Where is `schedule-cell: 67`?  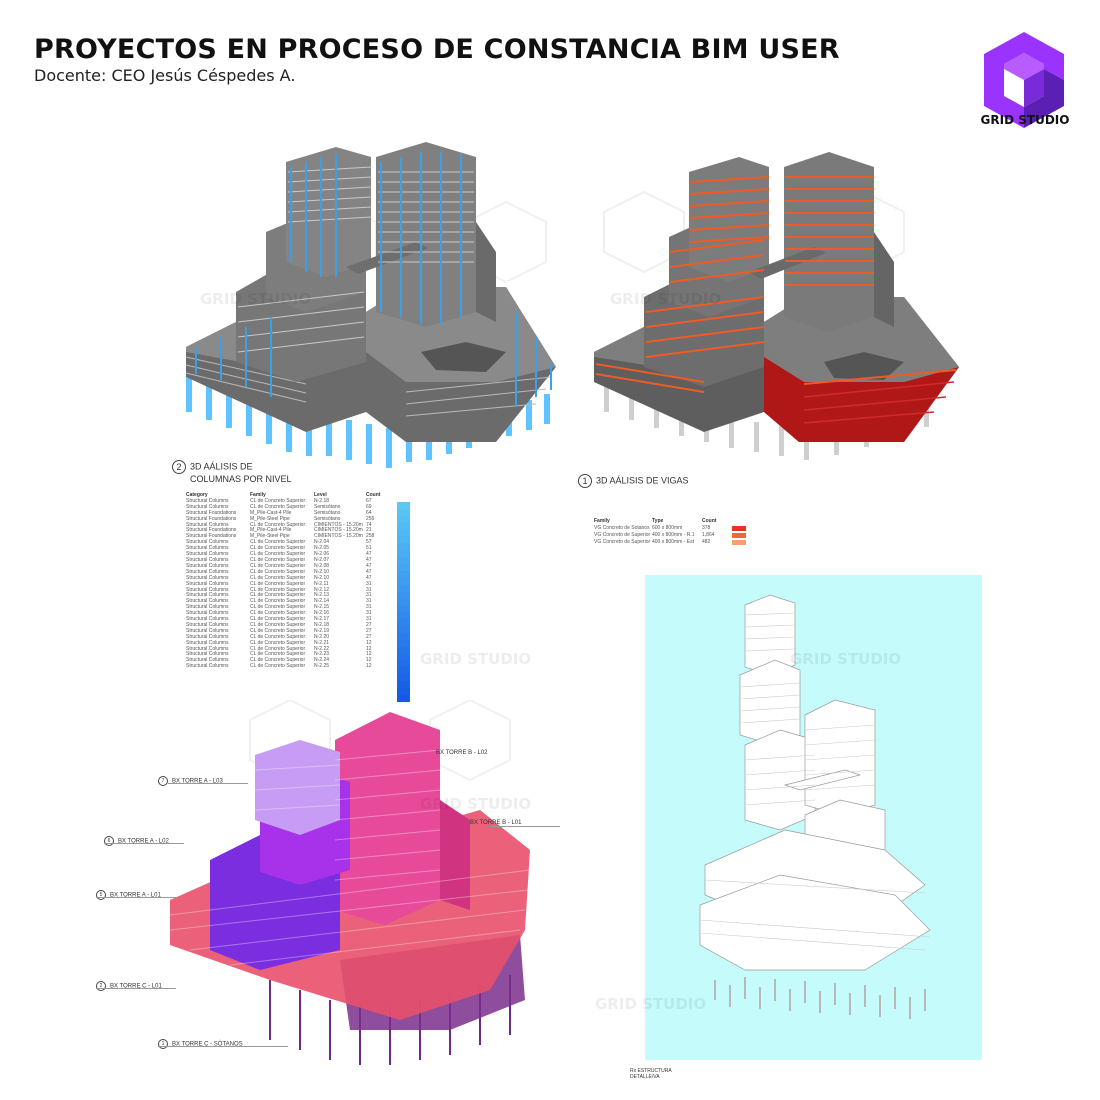
schedule-cell: 67 is located at coordinates (369, 500).